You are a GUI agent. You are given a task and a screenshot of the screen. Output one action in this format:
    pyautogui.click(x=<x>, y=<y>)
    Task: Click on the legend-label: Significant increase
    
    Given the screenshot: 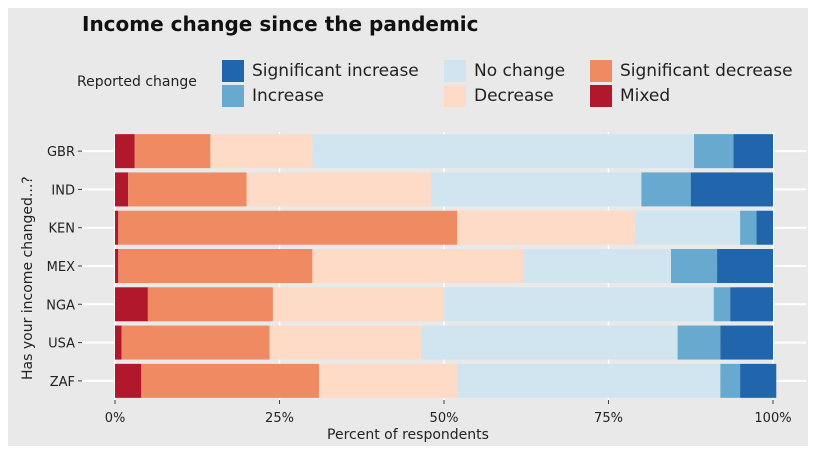 What is the action you would take?
    pyautogui.click(x=335, y=71)
    